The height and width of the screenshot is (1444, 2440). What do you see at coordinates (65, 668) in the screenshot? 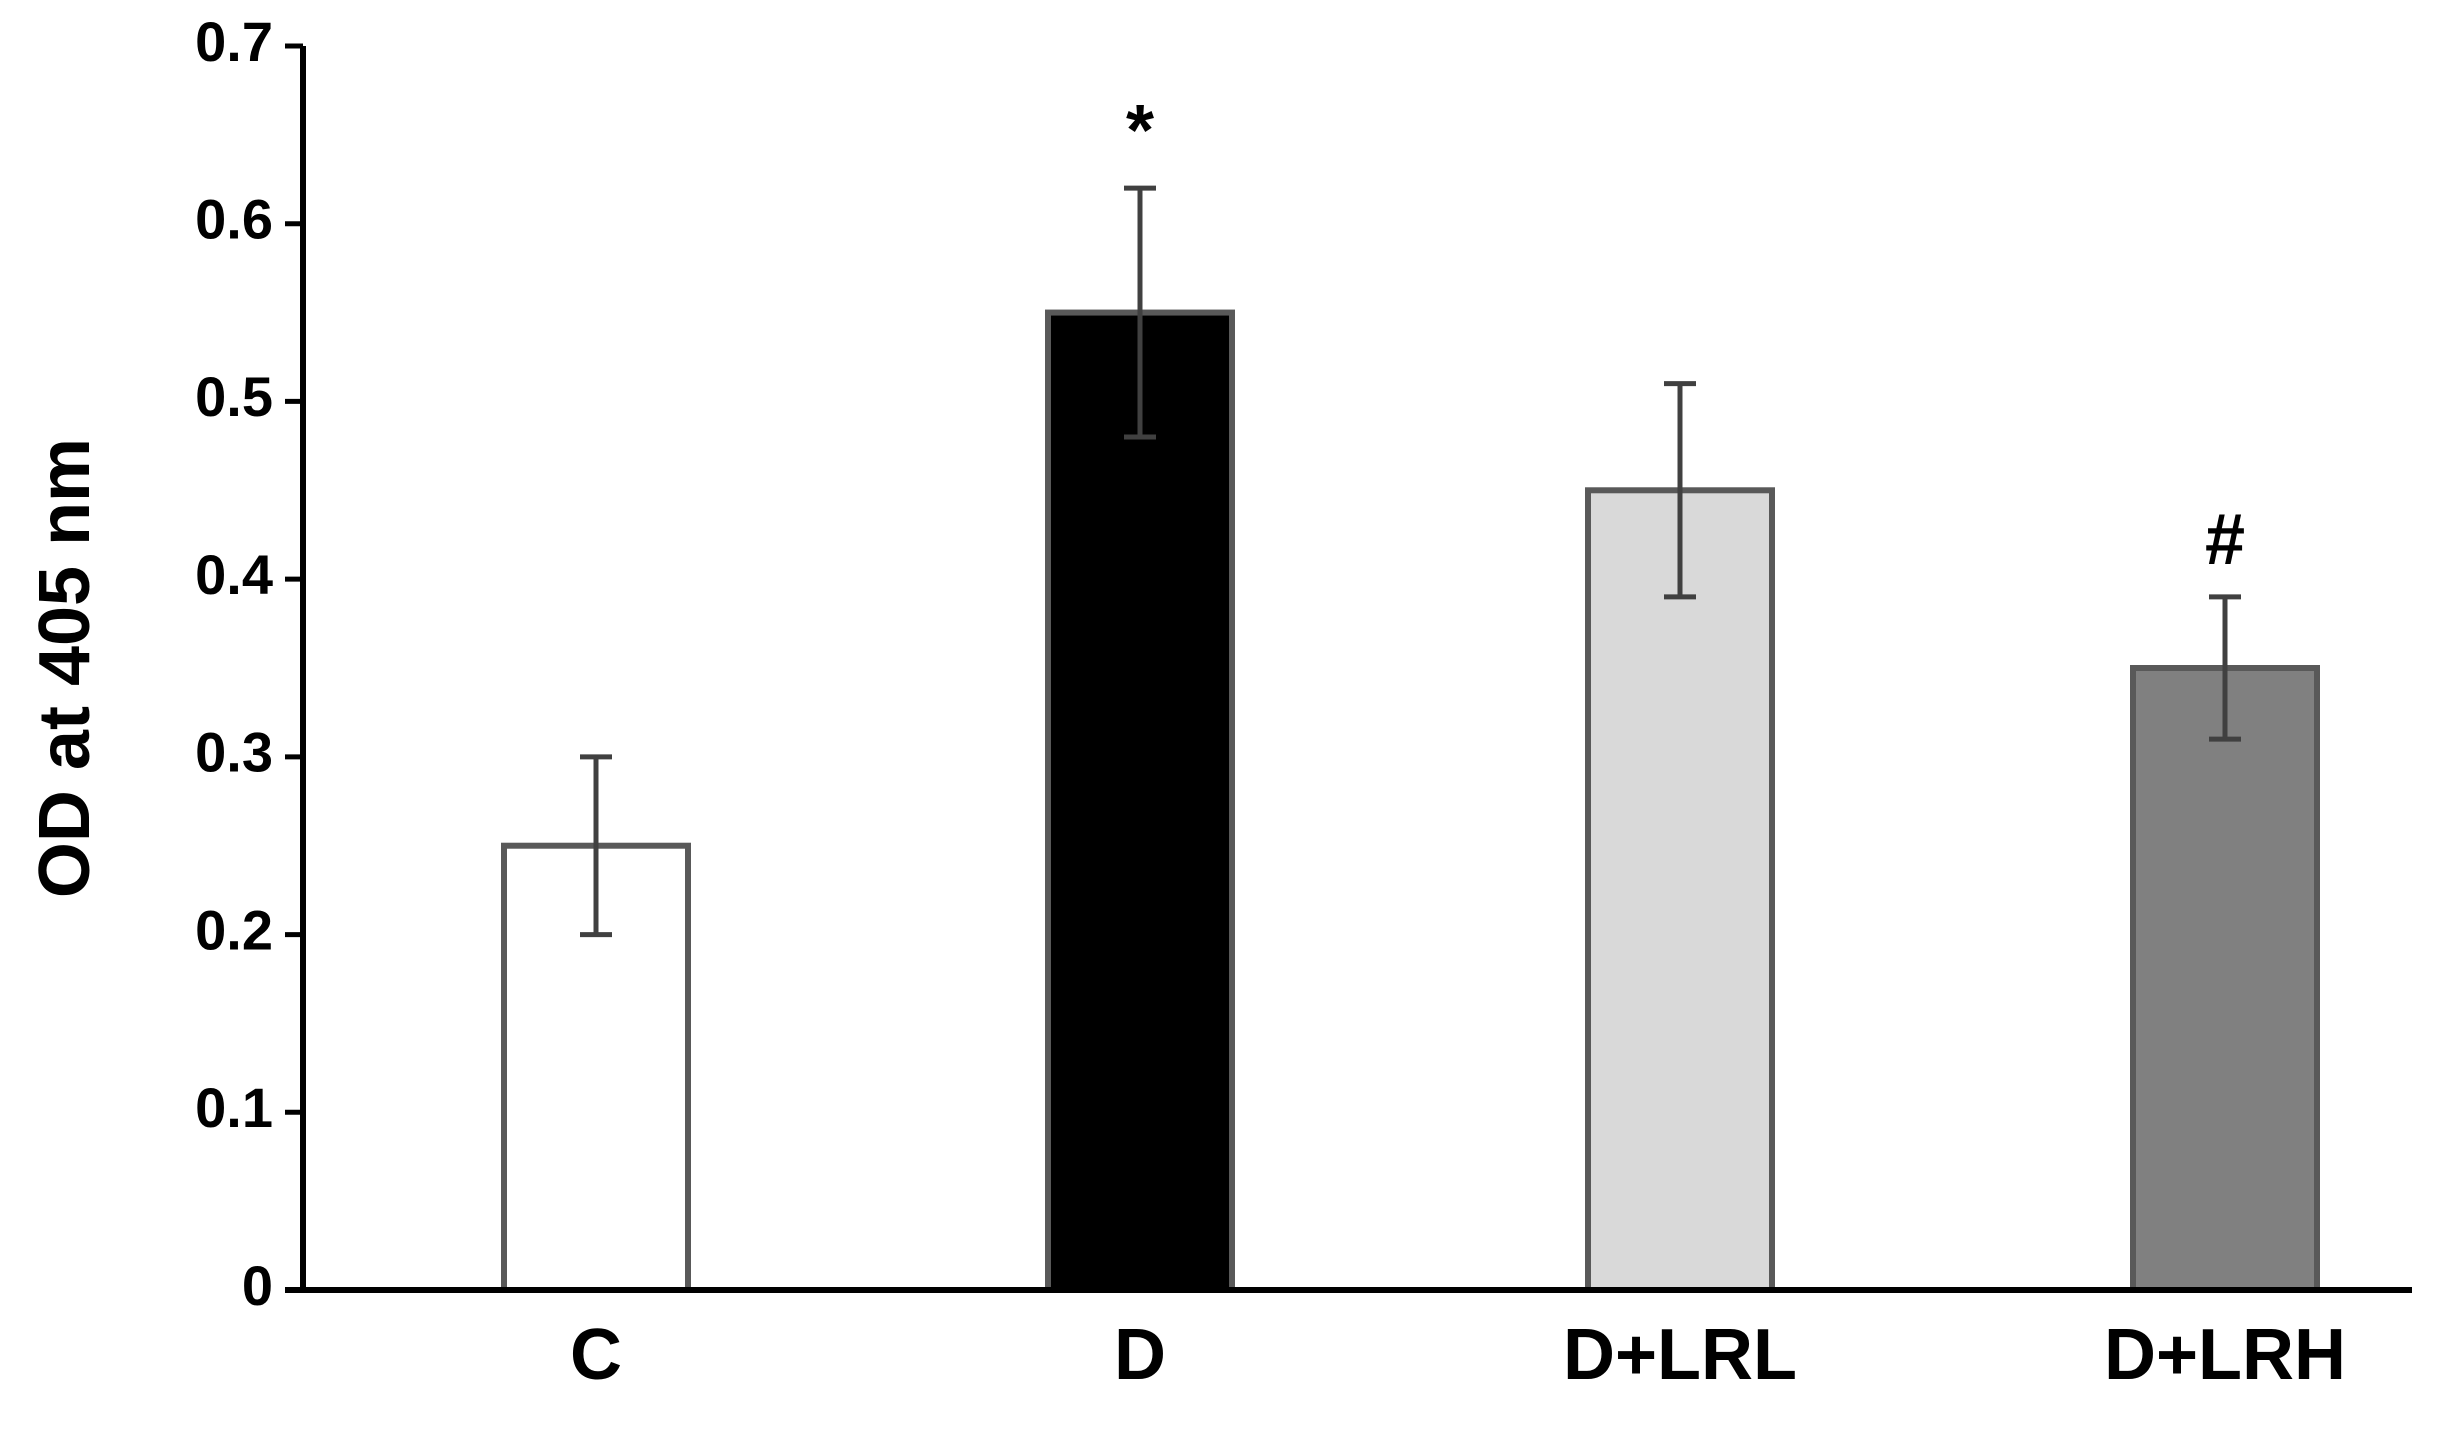
I see `y-axis-label: OD at 405 nm` at bounding box center [65, 668].